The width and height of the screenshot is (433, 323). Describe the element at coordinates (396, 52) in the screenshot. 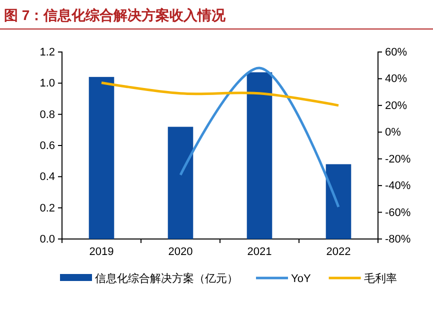

I see `y2-tick-label: 60%` at that location.